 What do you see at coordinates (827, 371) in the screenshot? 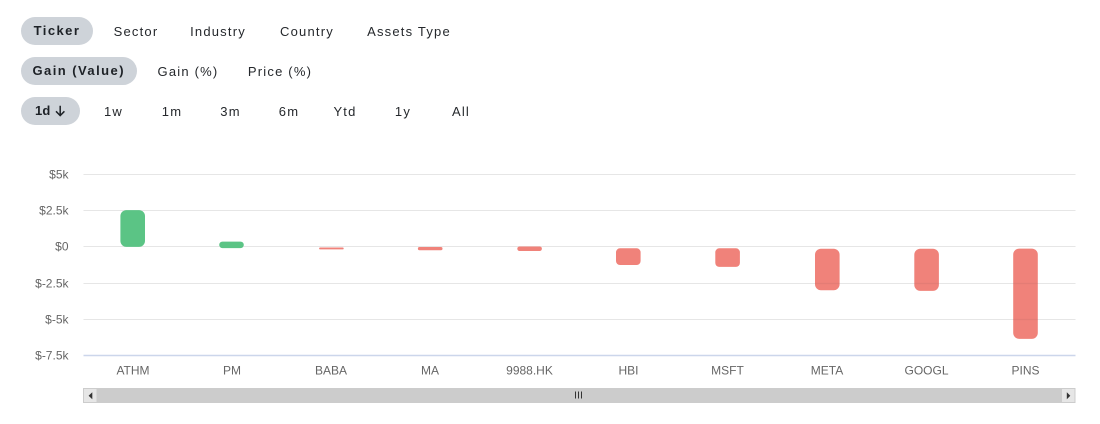
I see `svg-text: META` at bounding box center [827, 371].